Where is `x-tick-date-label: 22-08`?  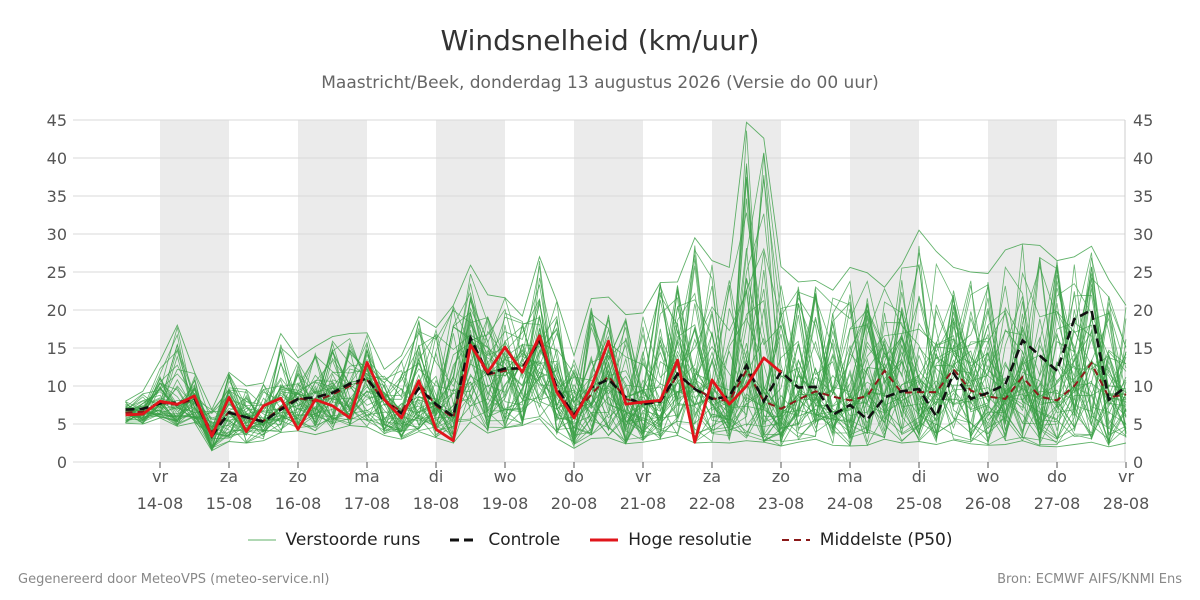
x-tick-date-label: 22-08 is located at coordinates (712, 503).